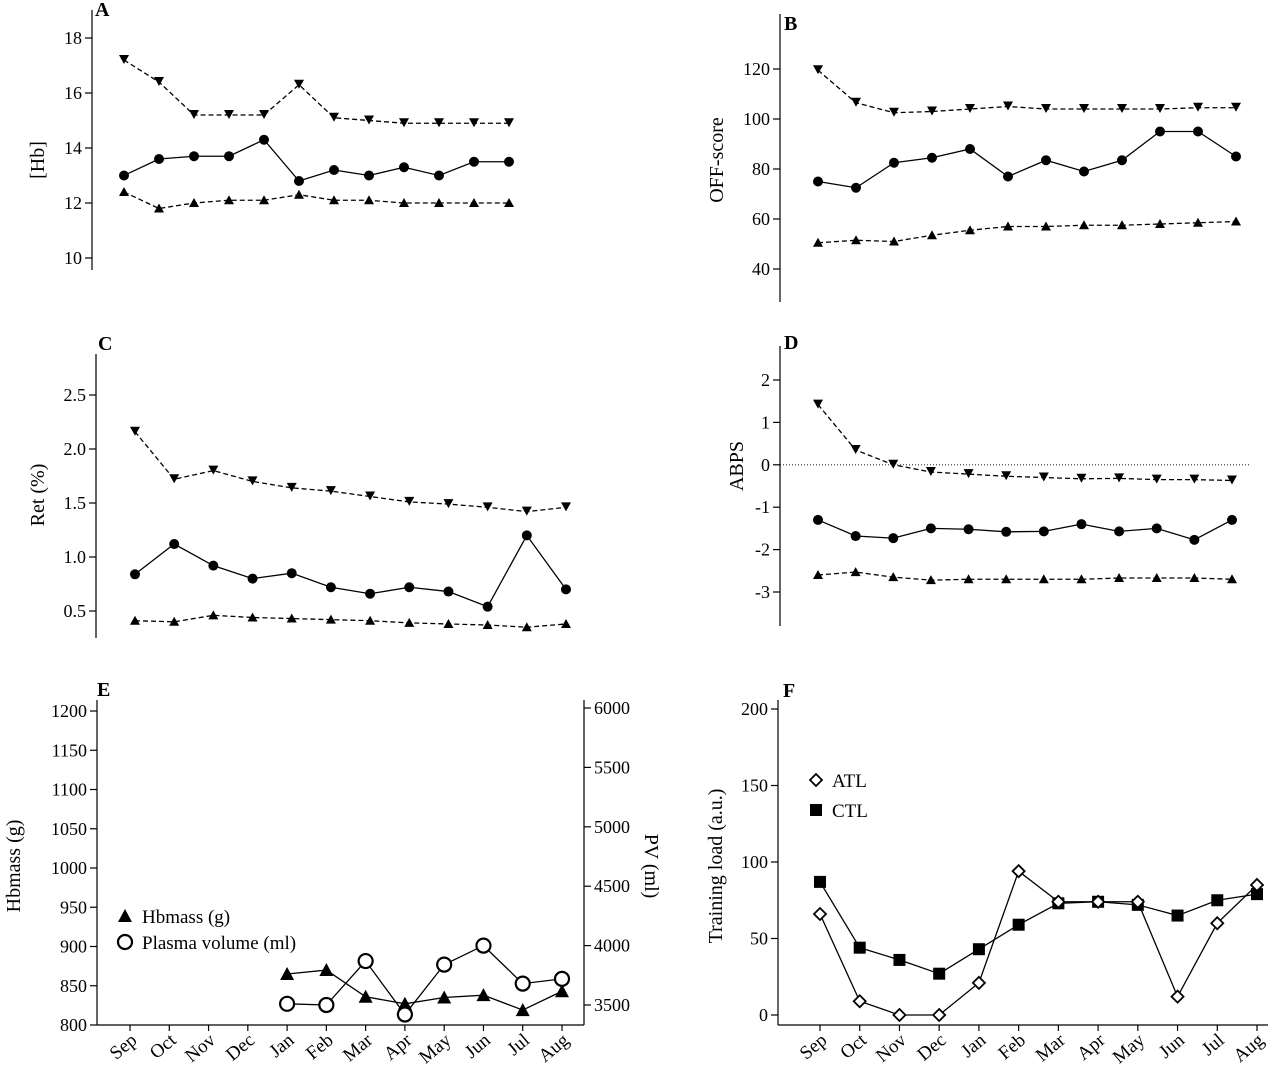 The image size is (1280, 1085). I want to click on panel-C-y-tick-label: 2.0, so click(75, 449).